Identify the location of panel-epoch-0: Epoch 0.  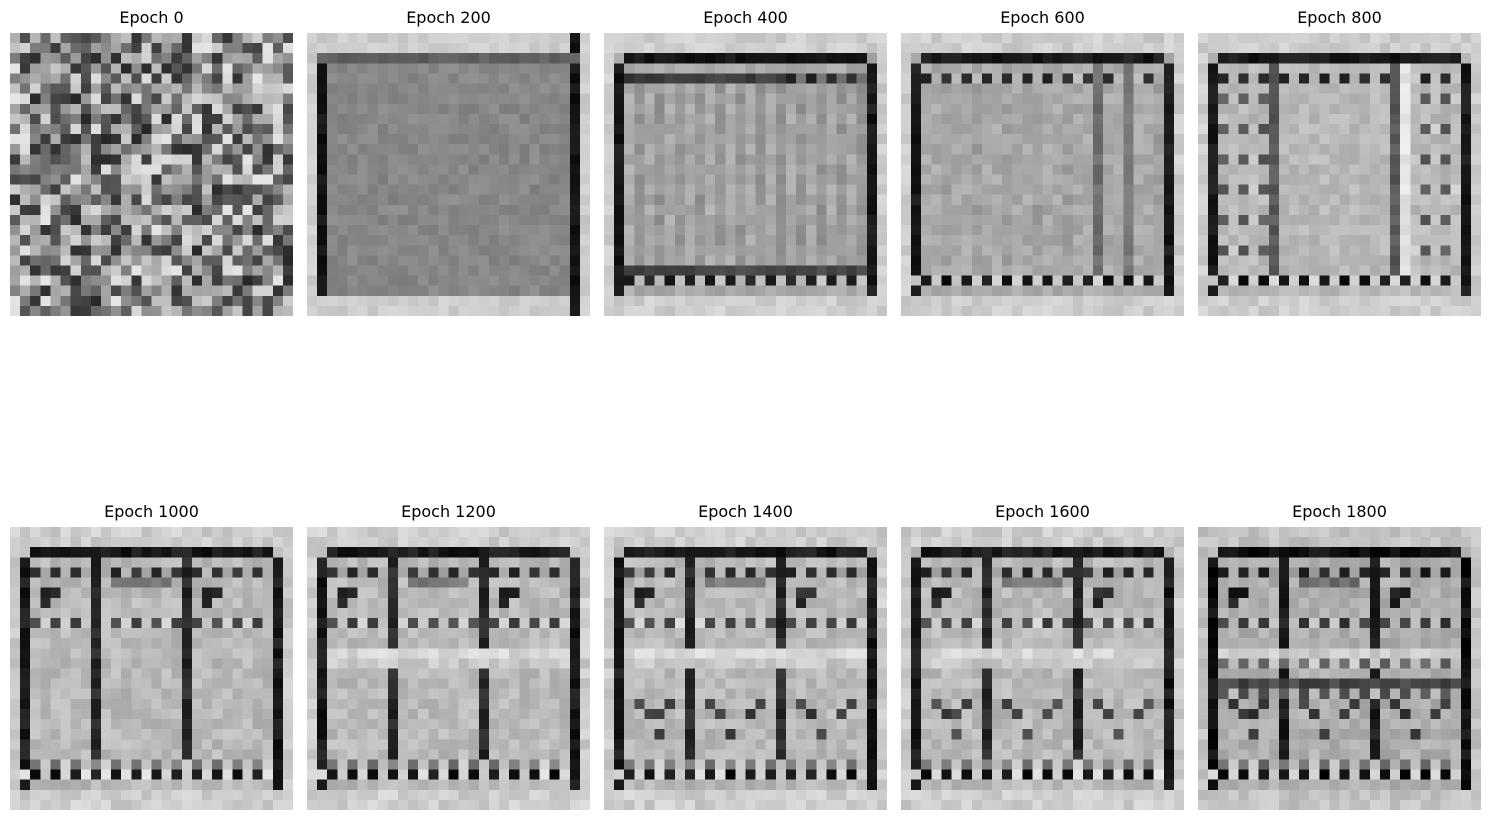
(151, 160).